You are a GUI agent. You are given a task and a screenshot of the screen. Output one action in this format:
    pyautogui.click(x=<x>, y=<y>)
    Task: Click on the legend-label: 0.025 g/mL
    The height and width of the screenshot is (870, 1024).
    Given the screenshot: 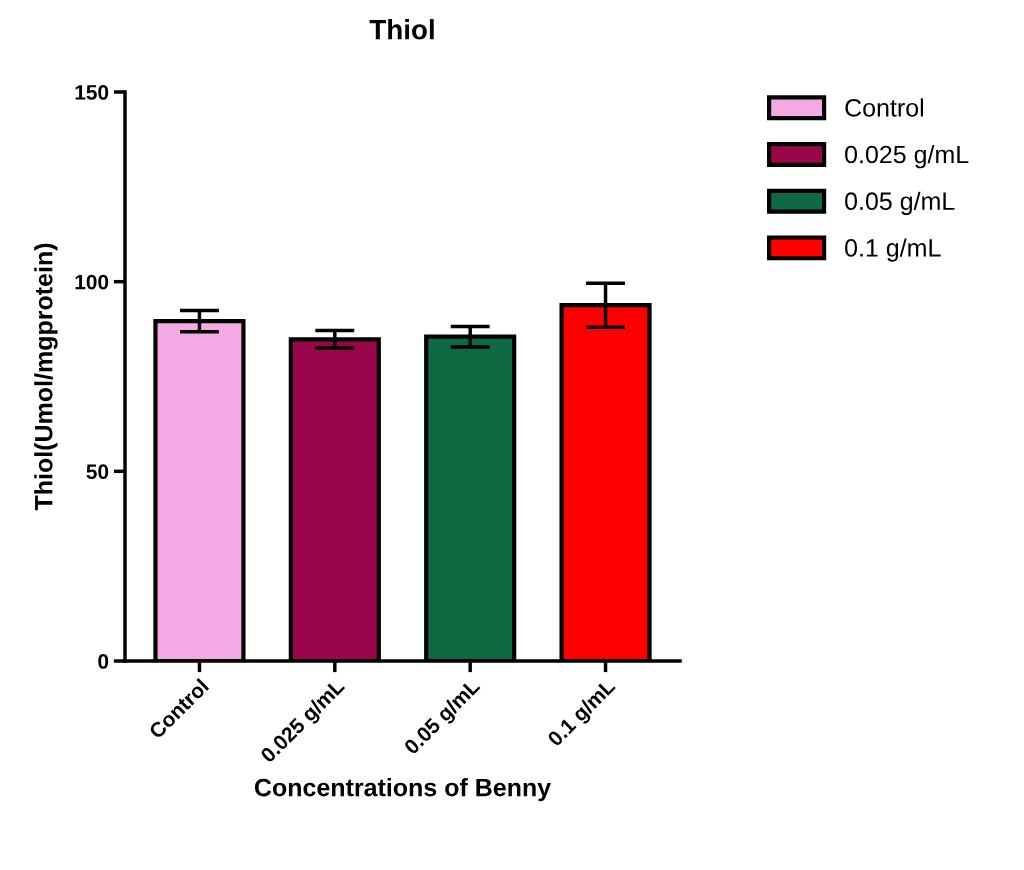 What is the action you would take?
    pyautogui.click(x=907, y=157)
    